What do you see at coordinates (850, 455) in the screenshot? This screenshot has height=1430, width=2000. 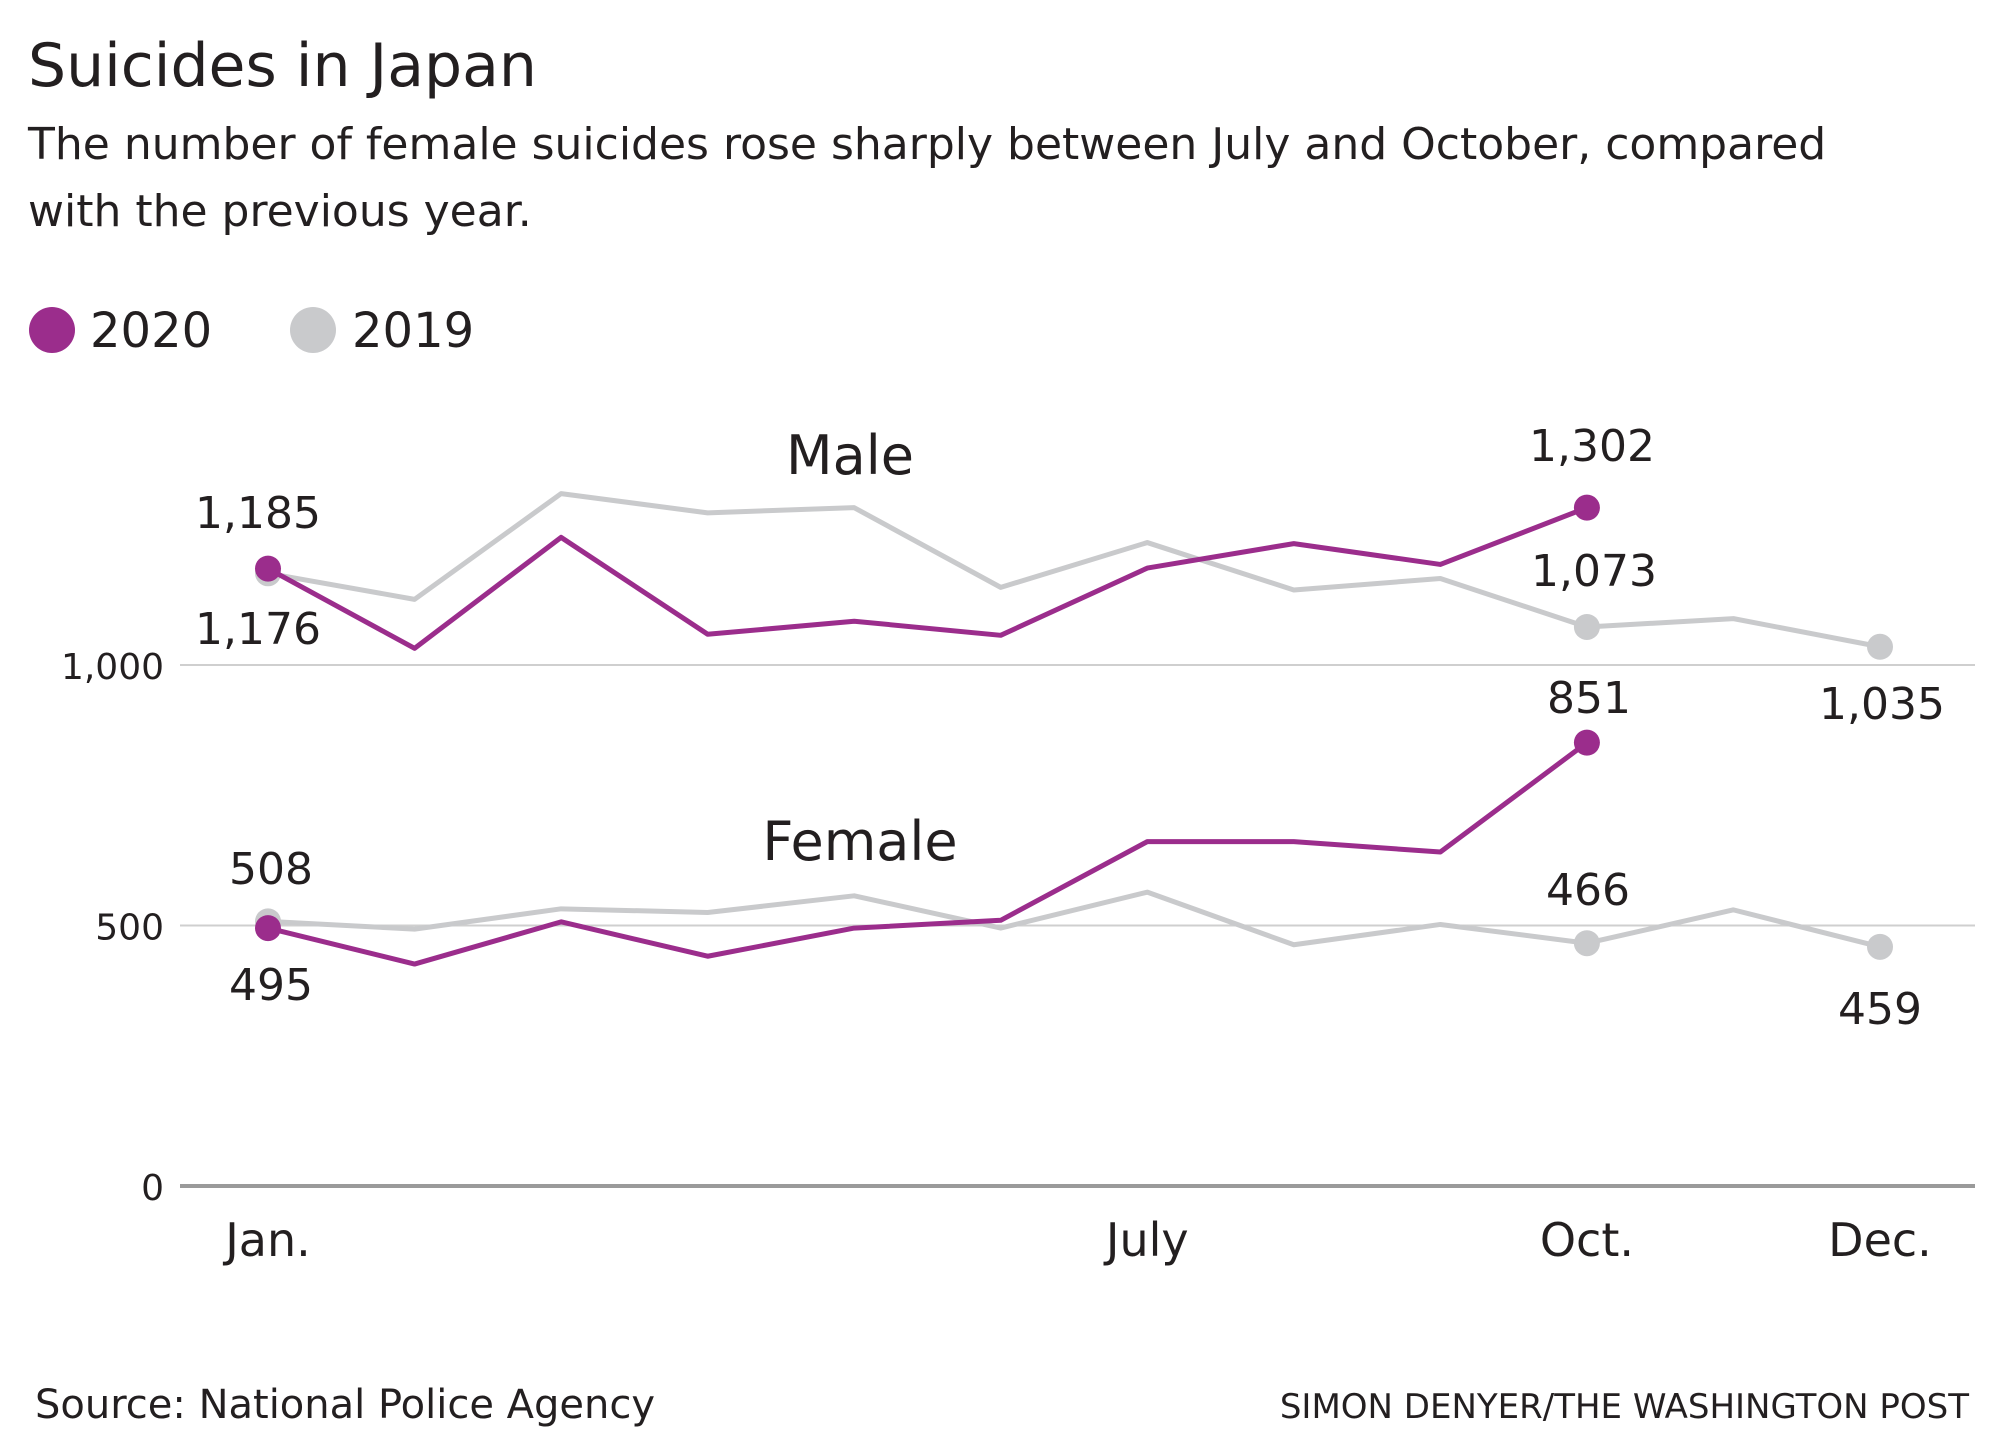 I see `group-label-male: Male` at bounding box center [850, 455].